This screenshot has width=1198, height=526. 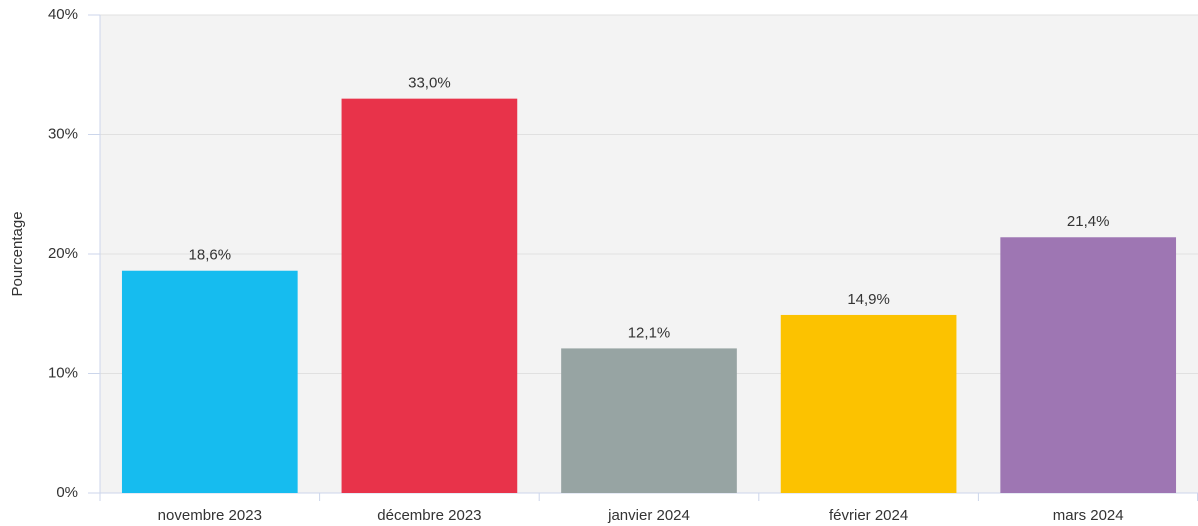 I want to click on x-tick-label: mars 2024, so click(x=1088, y=515).